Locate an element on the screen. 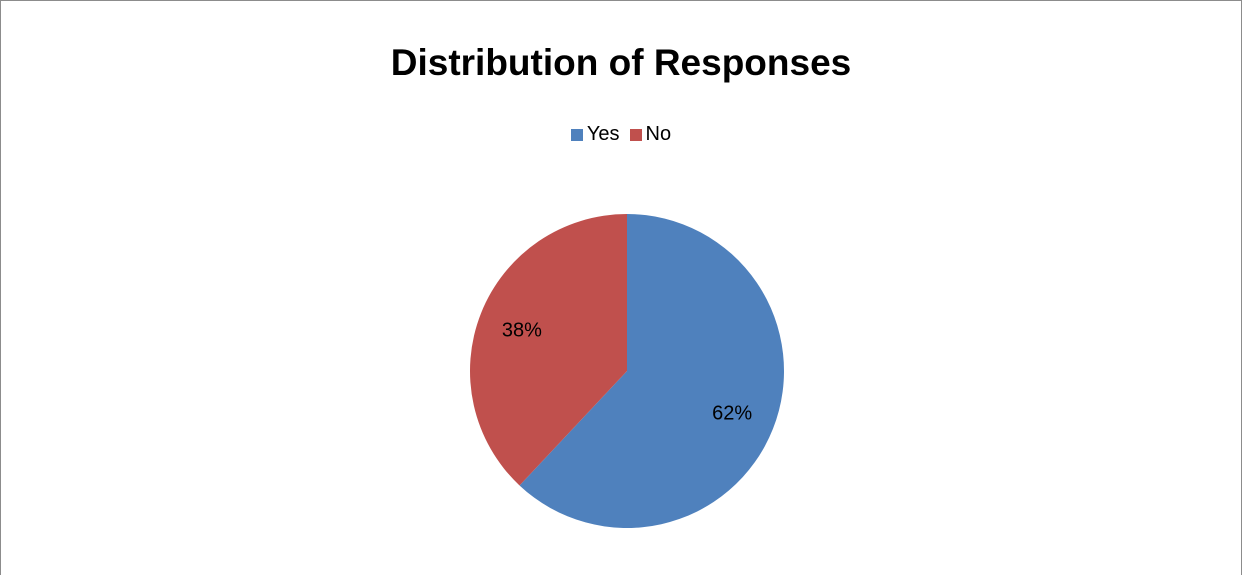 This screenshot has width=1244, height=576. legend: Yes No is located at coordinates (621, 134).